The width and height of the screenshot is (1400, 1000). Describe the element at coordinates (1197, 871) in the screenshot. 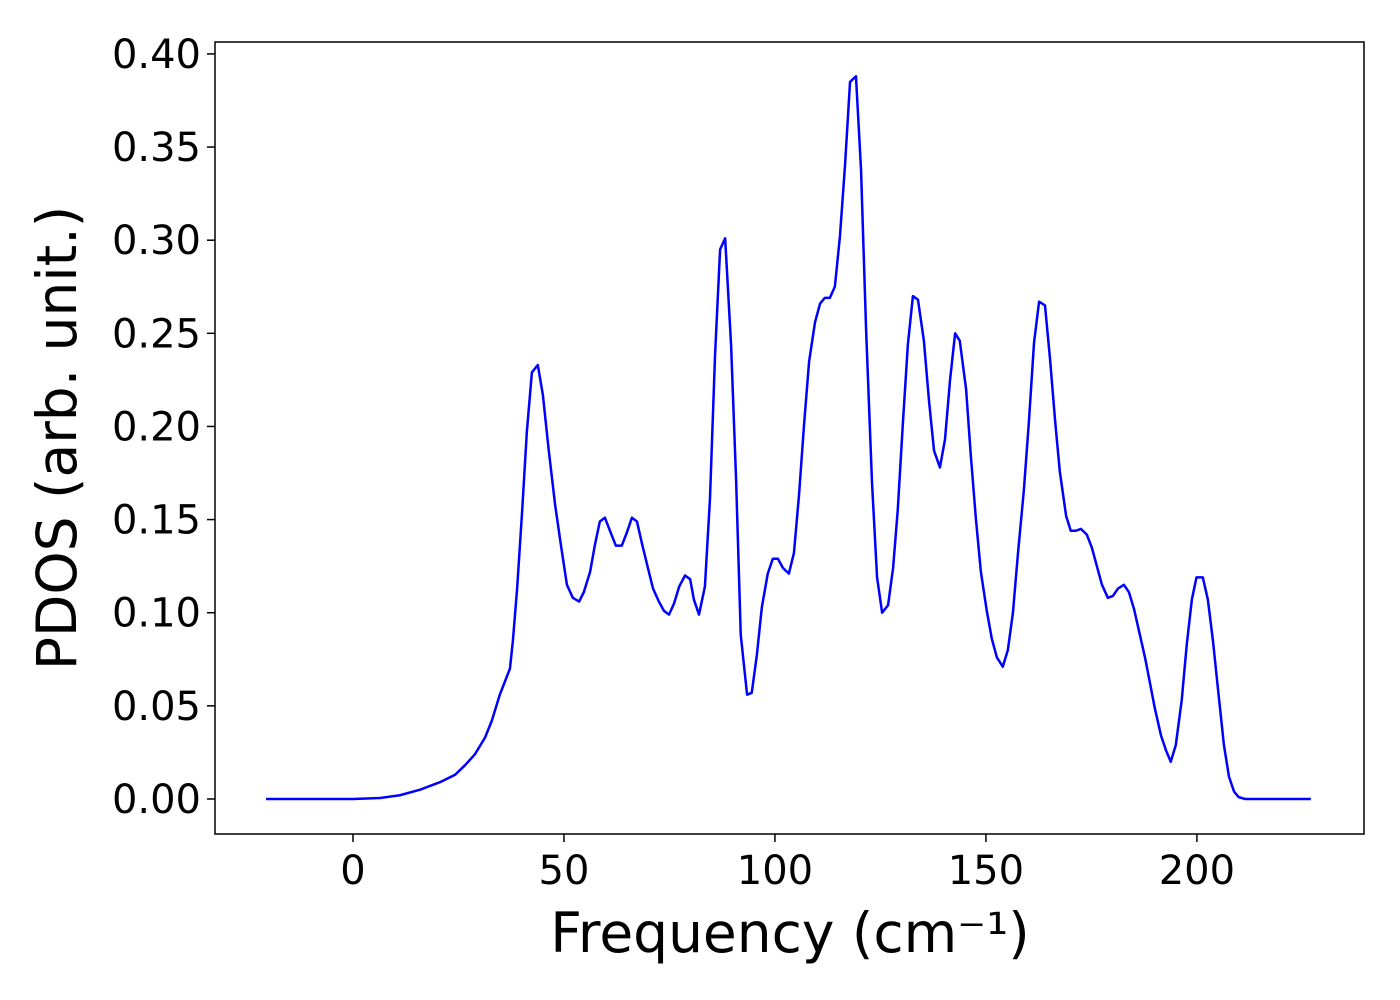

I see `x-tick-label: 200` at that location.